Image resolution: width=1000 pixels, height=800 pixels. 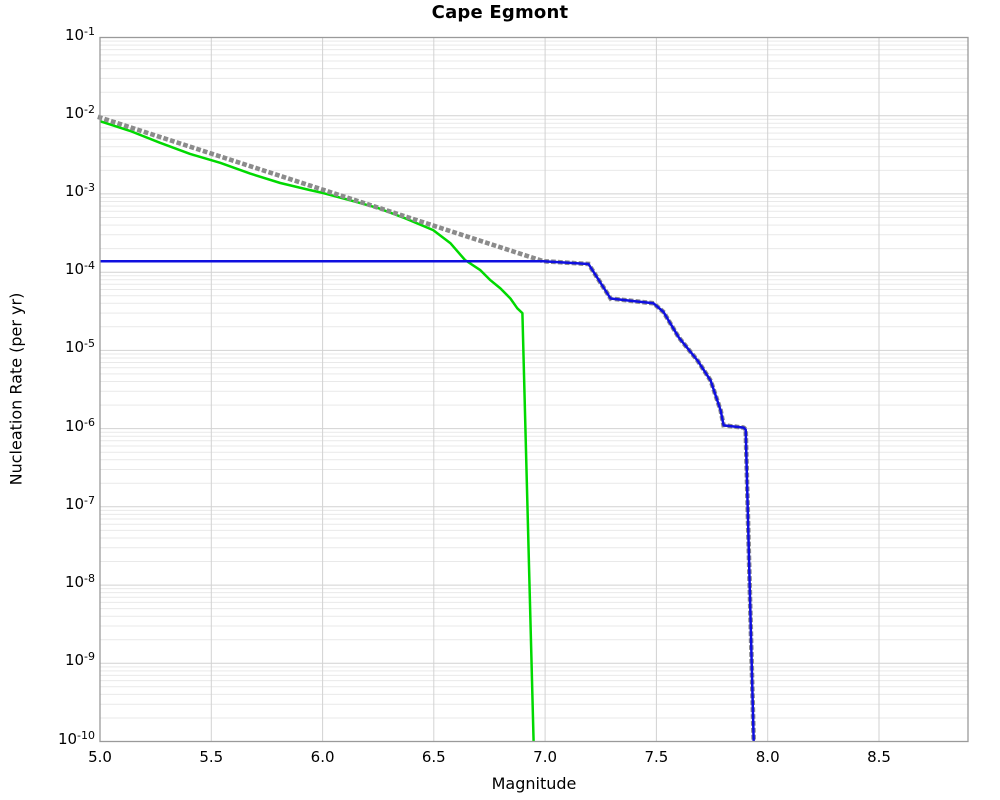 I want to click on y-tick-label: 10⁻¹, so click(x=79, y=34).